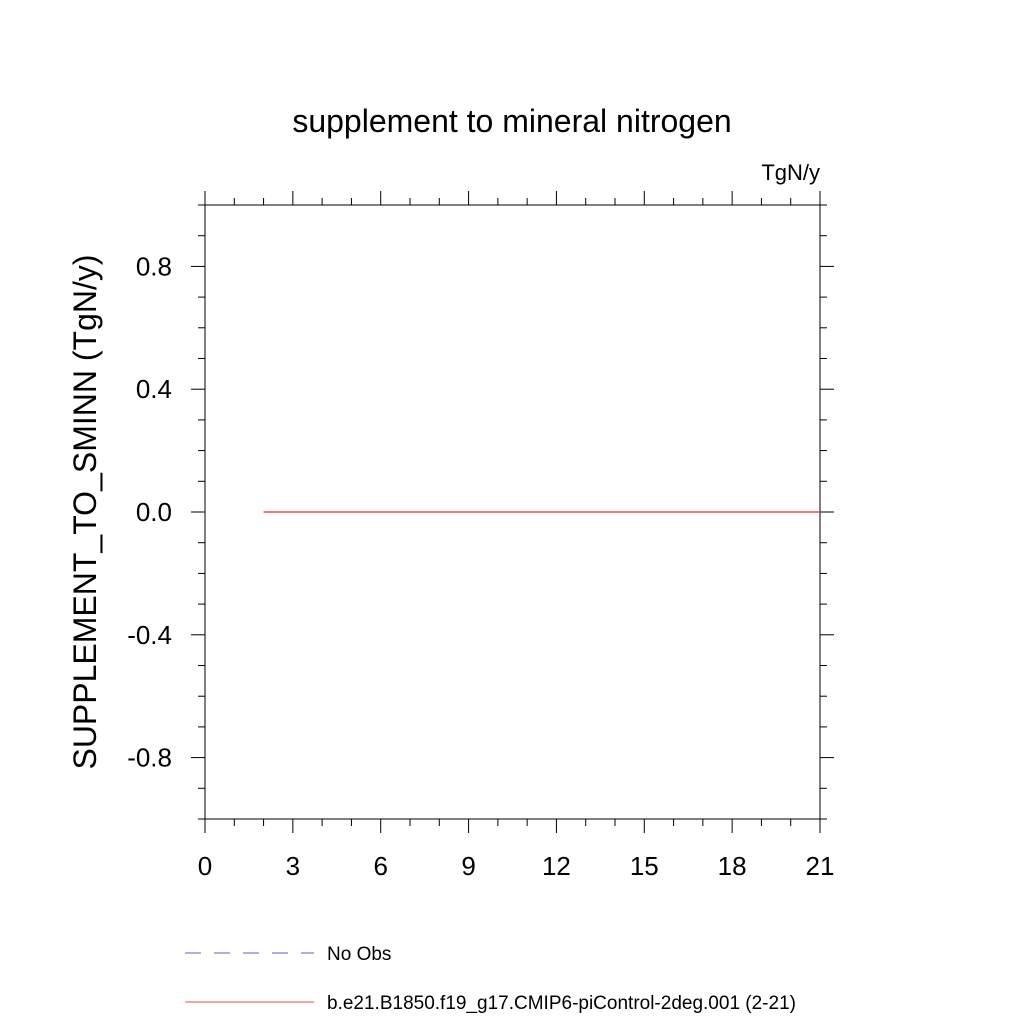  Describe the element at coordinates (820, 866) in the screenshot. I see `x-tick-label: 21` at that location.